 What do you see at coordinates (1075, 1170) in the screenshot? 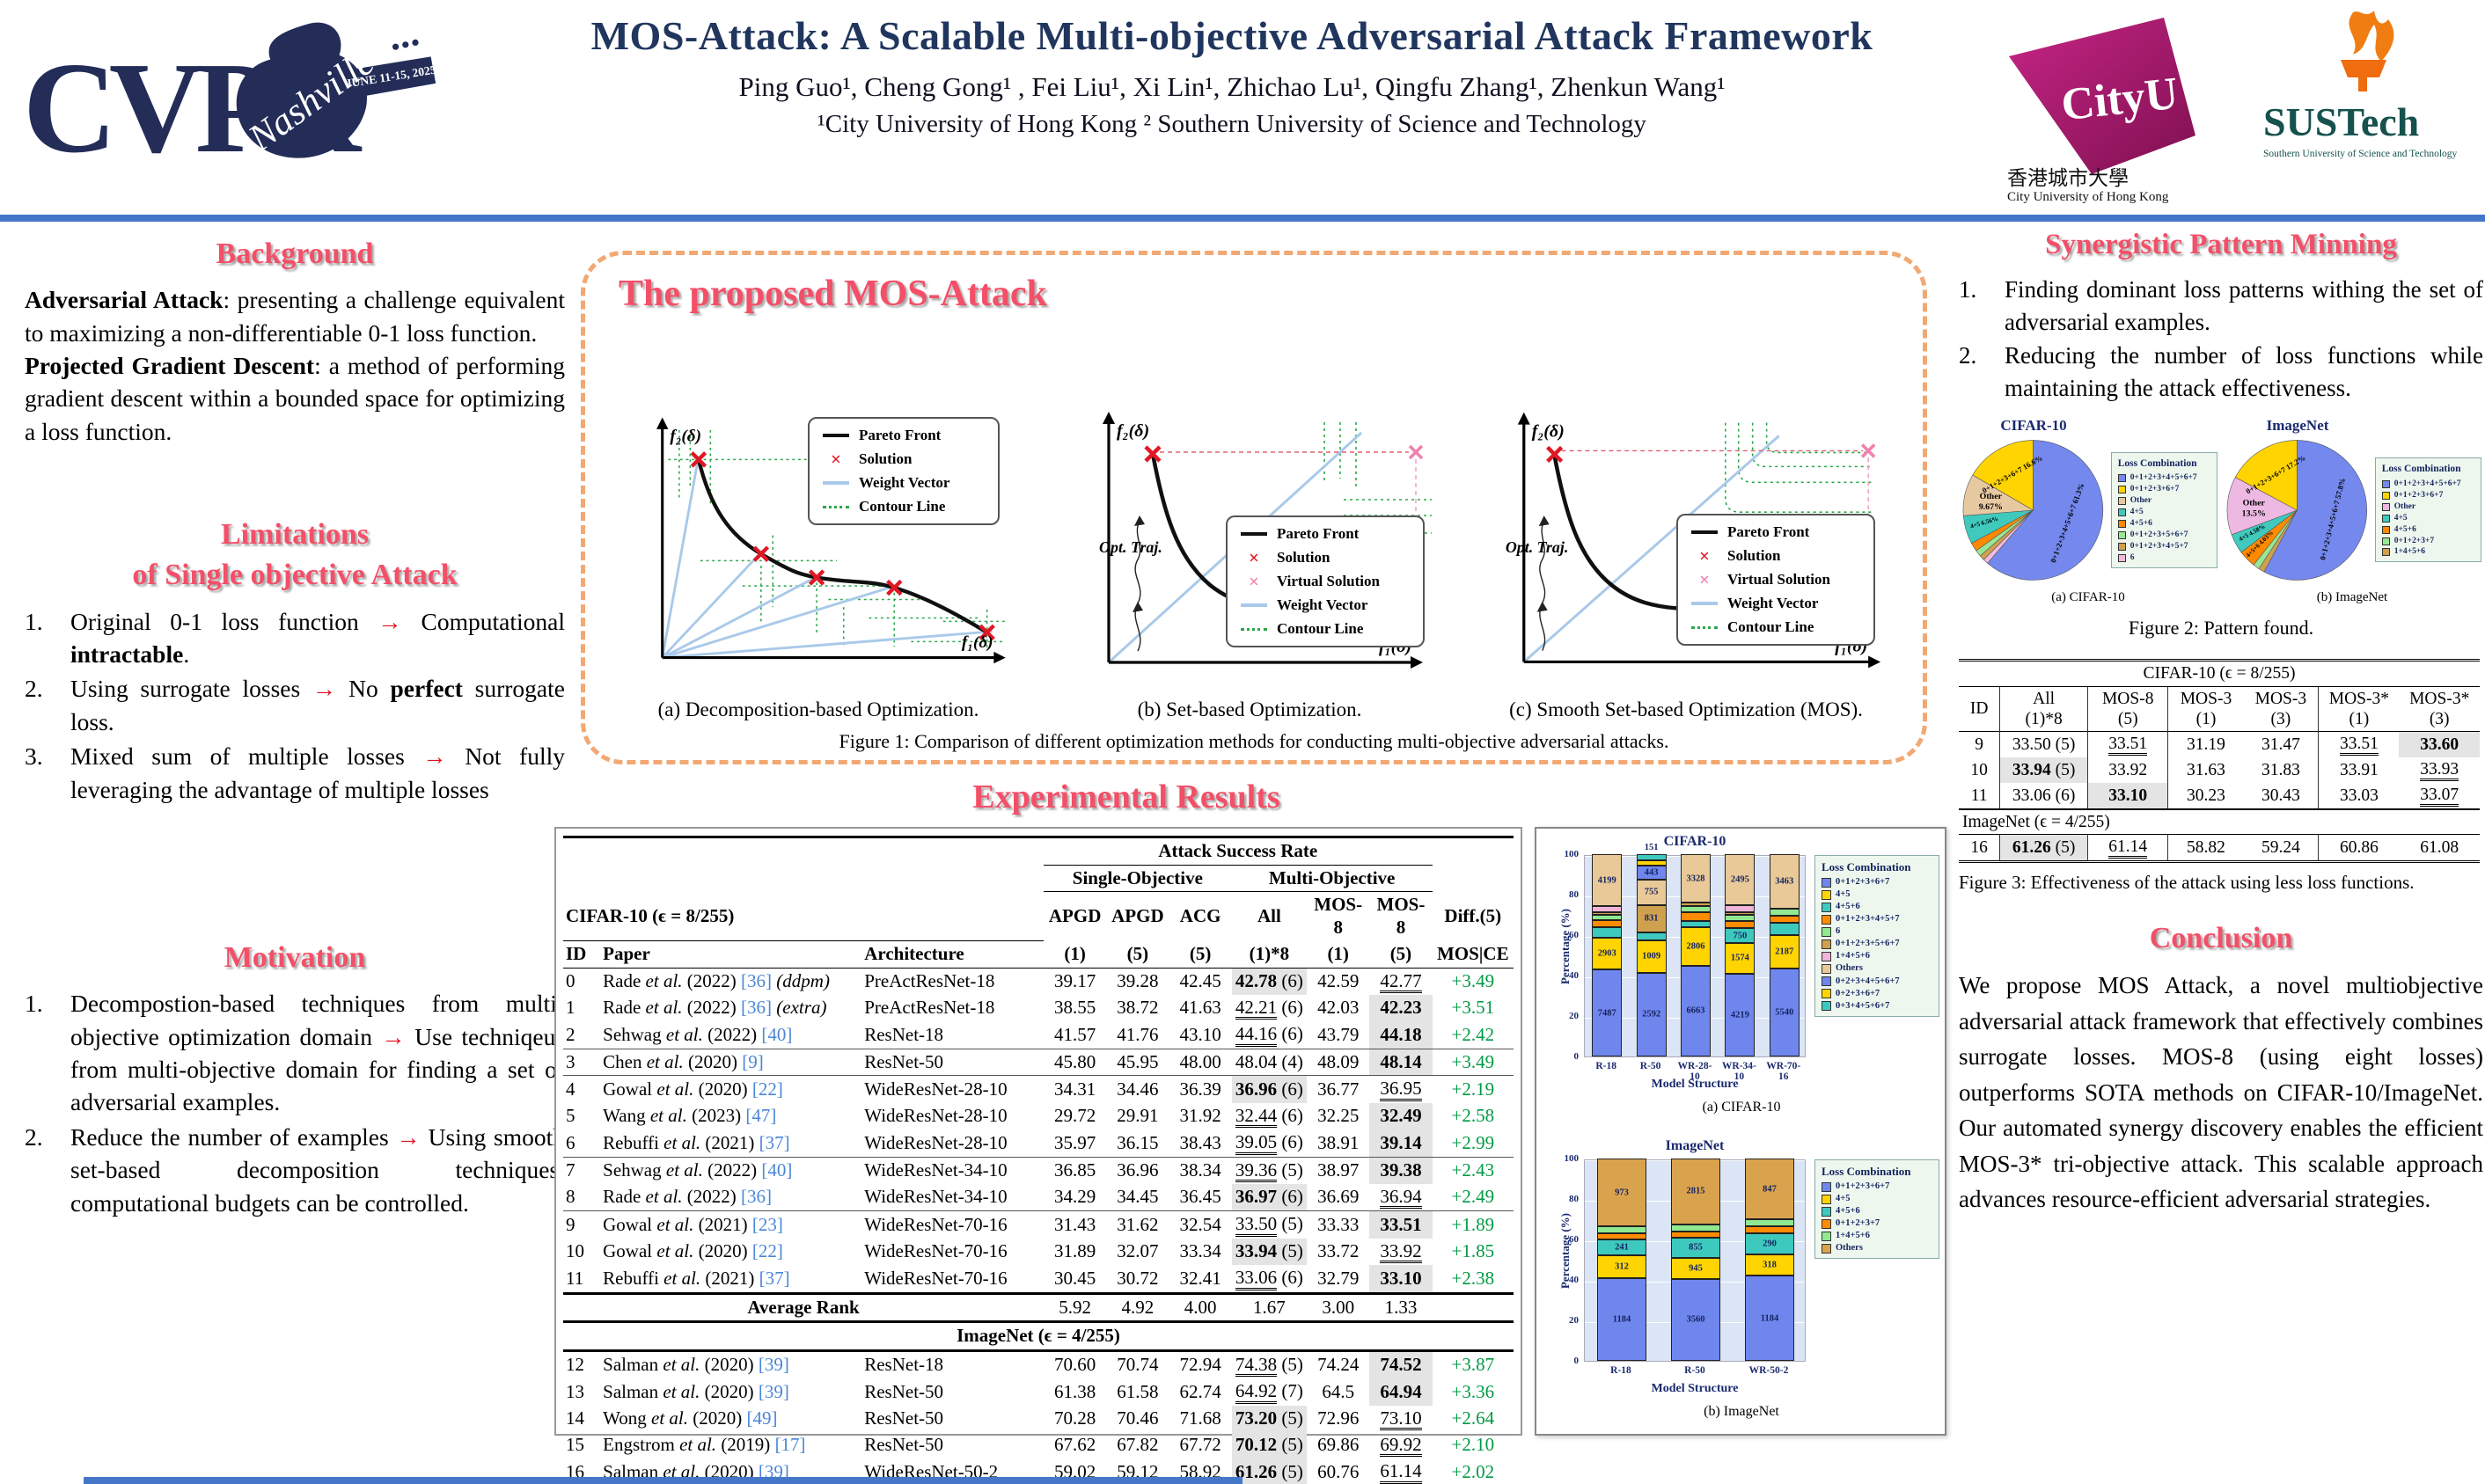
I see `table-cell: 36.85` at bounding box center [1075, 1170].